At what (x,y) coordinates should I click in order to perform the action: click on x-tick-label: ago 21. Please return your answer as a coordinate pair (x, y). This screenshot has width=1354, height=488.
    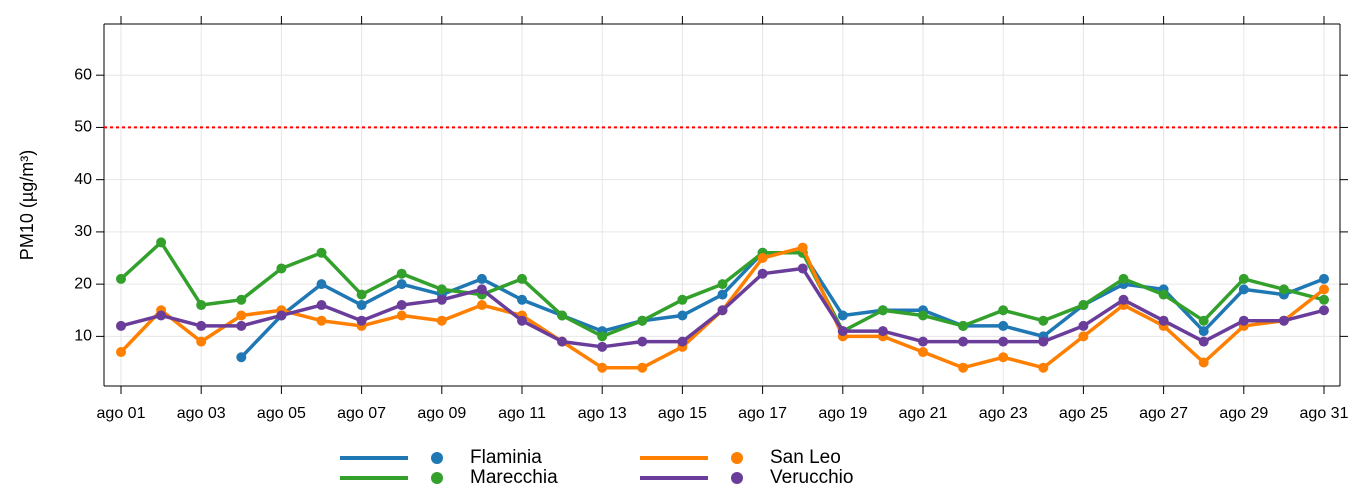
    Looking at the image, I should click on (923, 413).